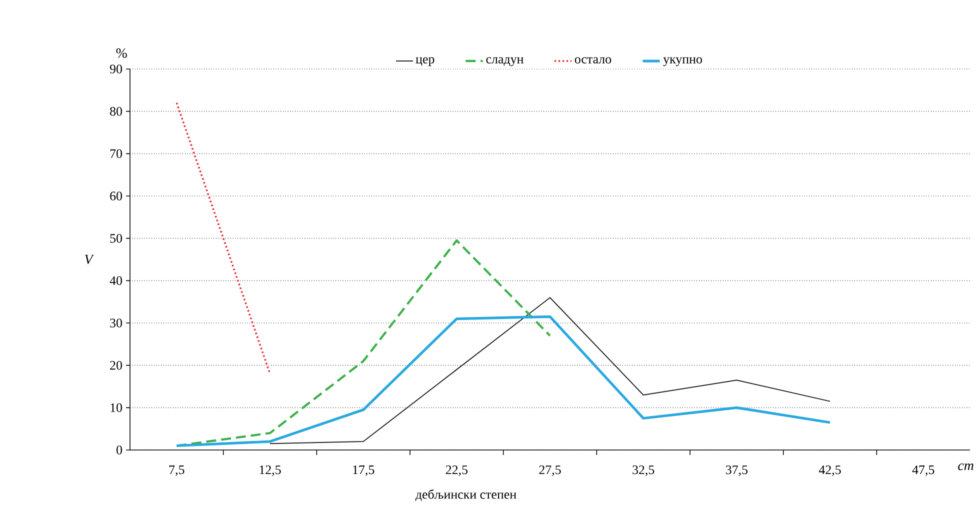  What do you see at coordinates (270, 470) in the screenshot?
I see `x-tick-label: 12,5` at bounding box center [270, 470].